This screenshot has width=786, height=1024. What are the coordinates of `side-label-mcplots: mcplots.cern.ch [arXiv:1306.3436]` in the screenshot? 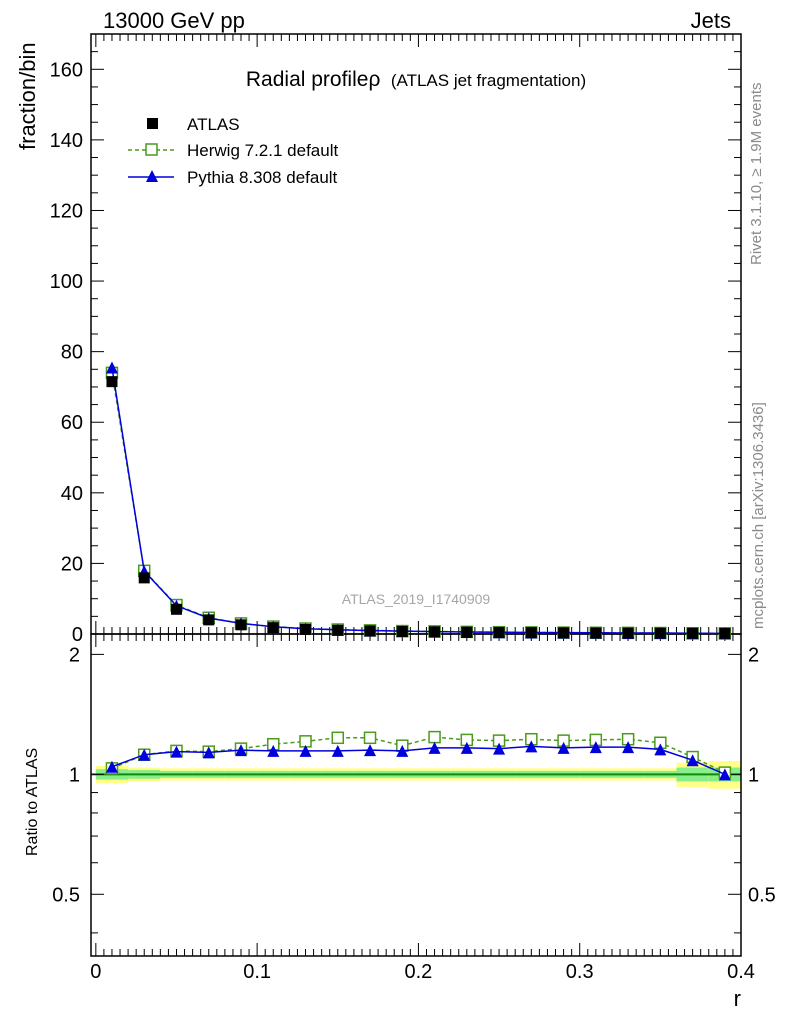 It's located at (758, 515).